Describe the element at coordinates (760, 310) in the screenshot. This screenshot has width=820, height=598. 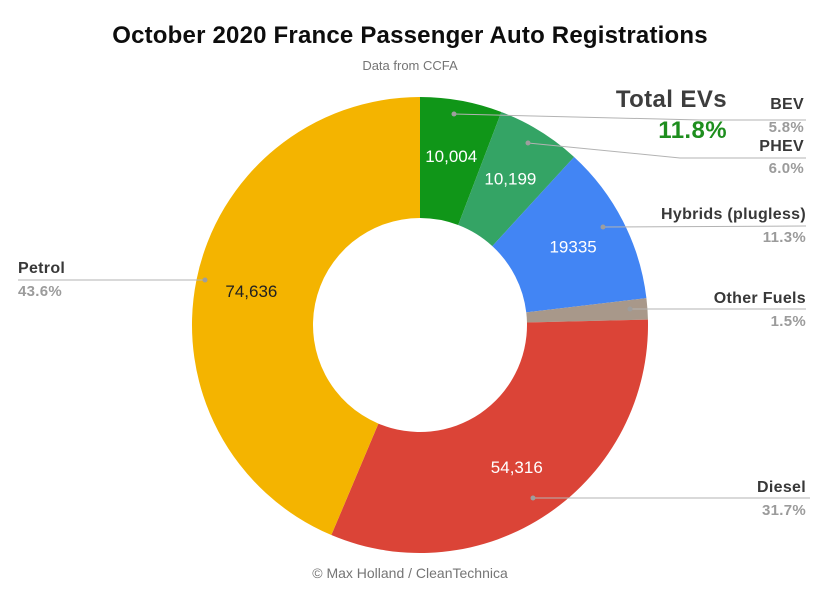
I see `callout-other-fuels: Other Fuels 1.5%` at that location.